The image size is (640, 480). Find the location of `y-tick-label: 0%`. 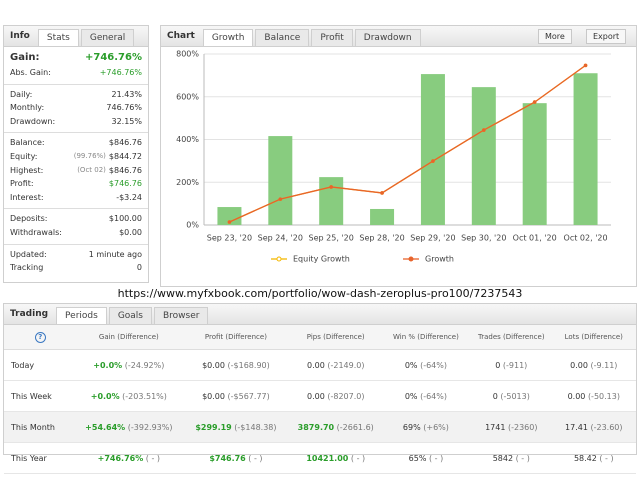

y-tick-label: 0% is located at coordinates (192, 225).